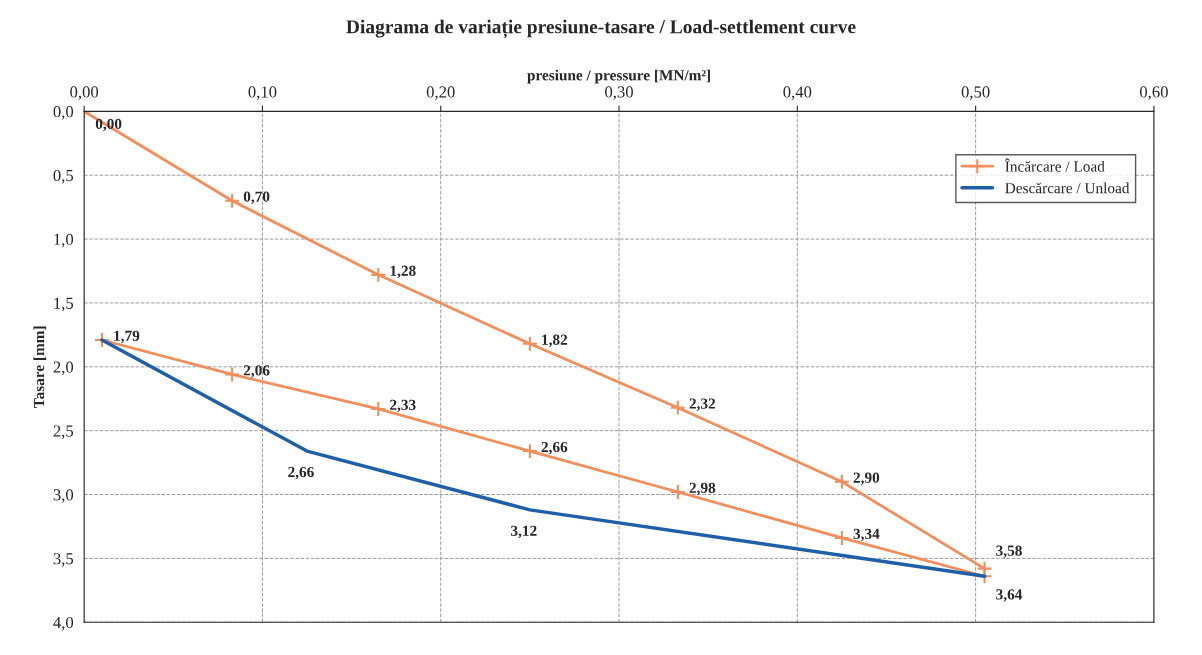 This screenshot has height=655, width=1202. Describe the element at coordinates (1009, 551) in the screenshot. I see `data-label: 3,58` at that location.